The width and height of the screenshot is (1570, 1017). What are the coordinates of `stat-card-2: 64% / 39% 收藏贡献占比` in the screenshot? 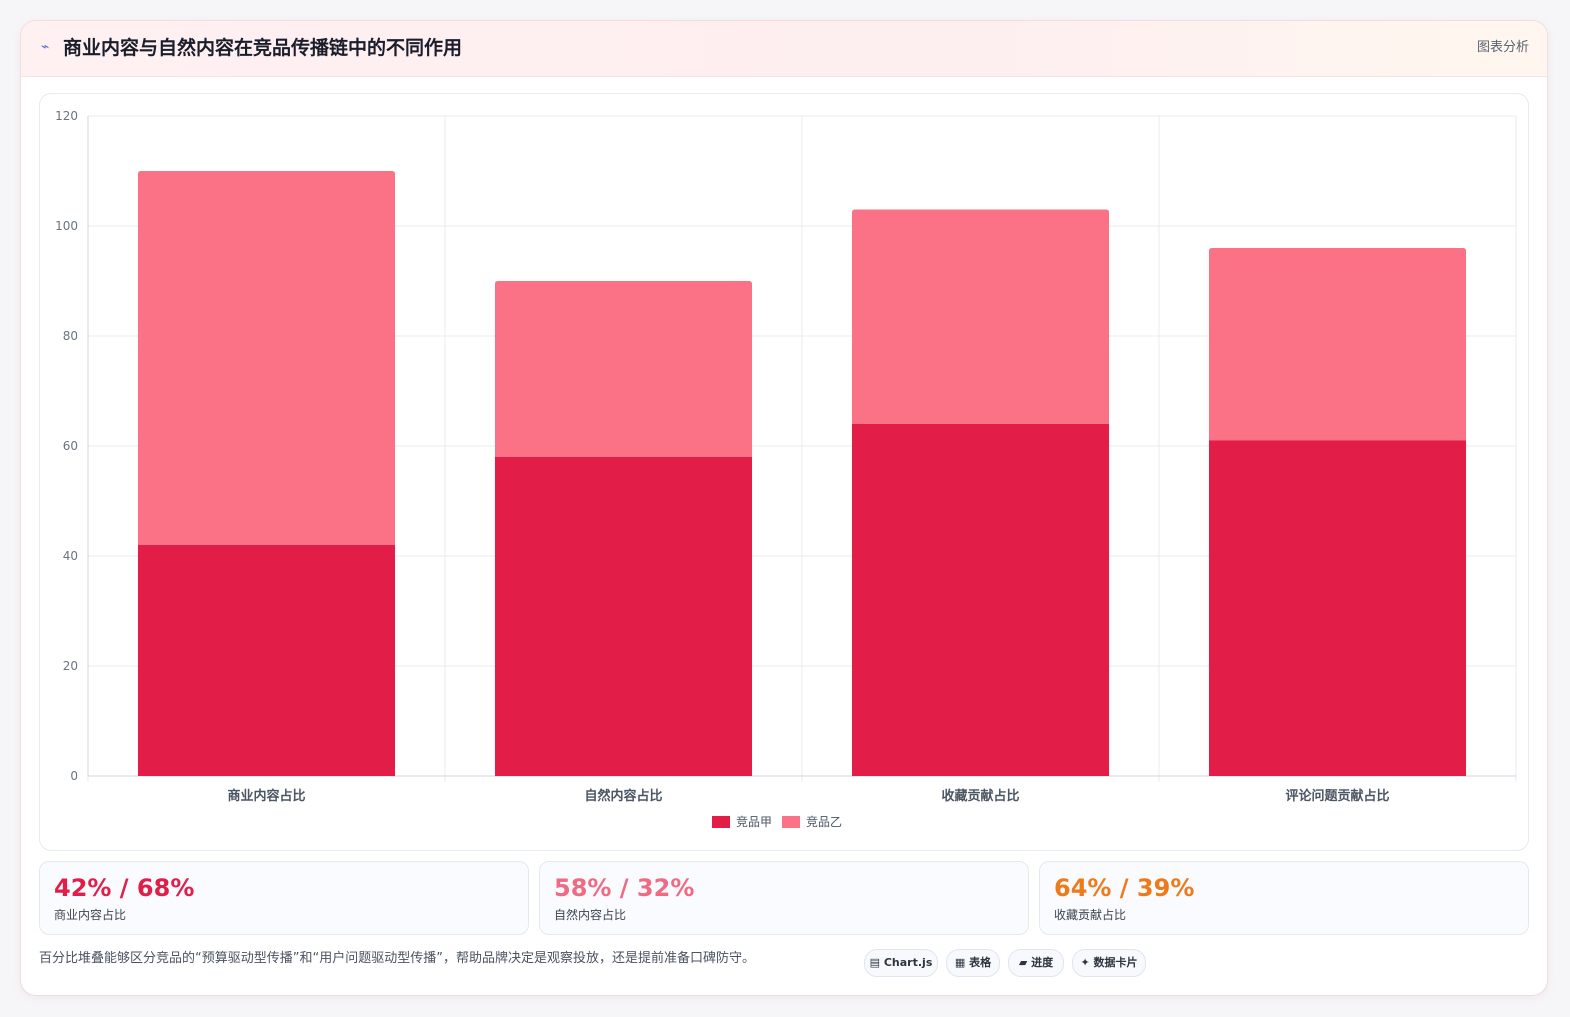 It's located at (1284, 898).